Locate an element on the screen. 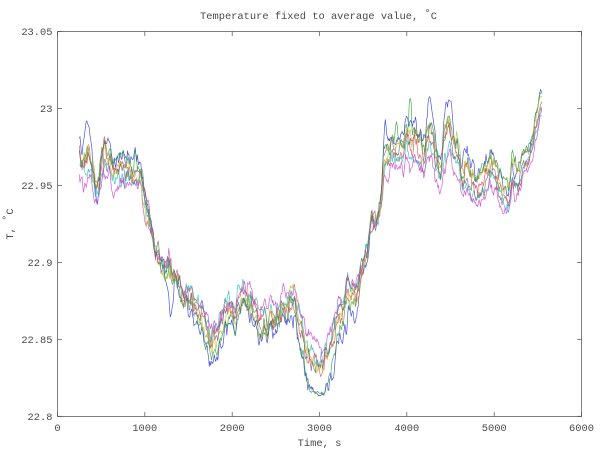 The height and width of the screenshot is (450, 600). svg-text: T, °C is located at coordinates (10, 223).